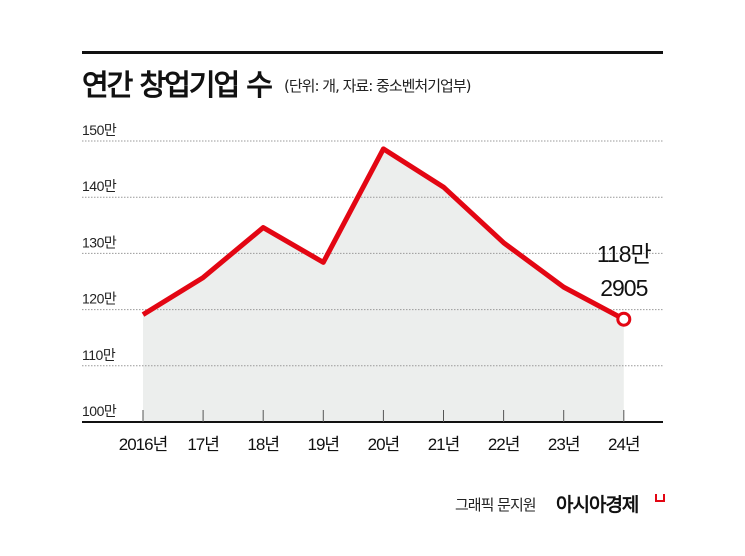  Describe the element at coordinates (564, 444) in the screenshot. I see `x-tick-label: 23년` at that location.